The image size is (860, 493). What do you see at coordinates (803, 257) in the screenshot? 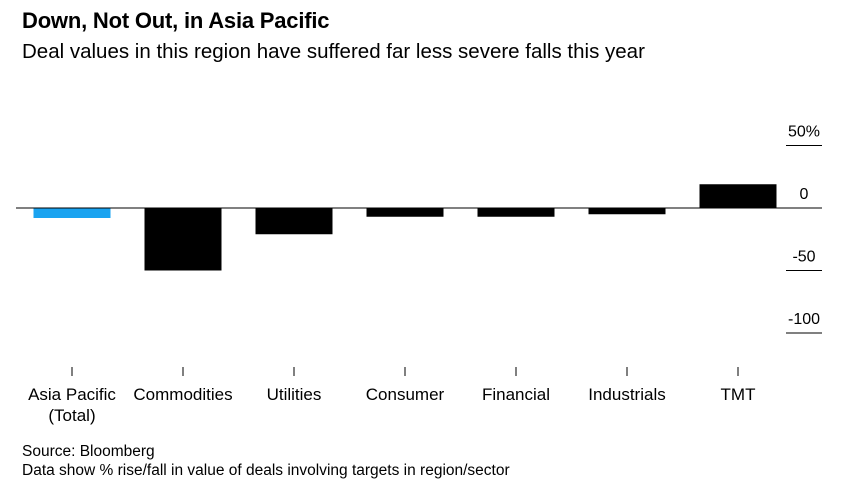
I see `y-tick-label: -50` at bounding box center [803, 257].